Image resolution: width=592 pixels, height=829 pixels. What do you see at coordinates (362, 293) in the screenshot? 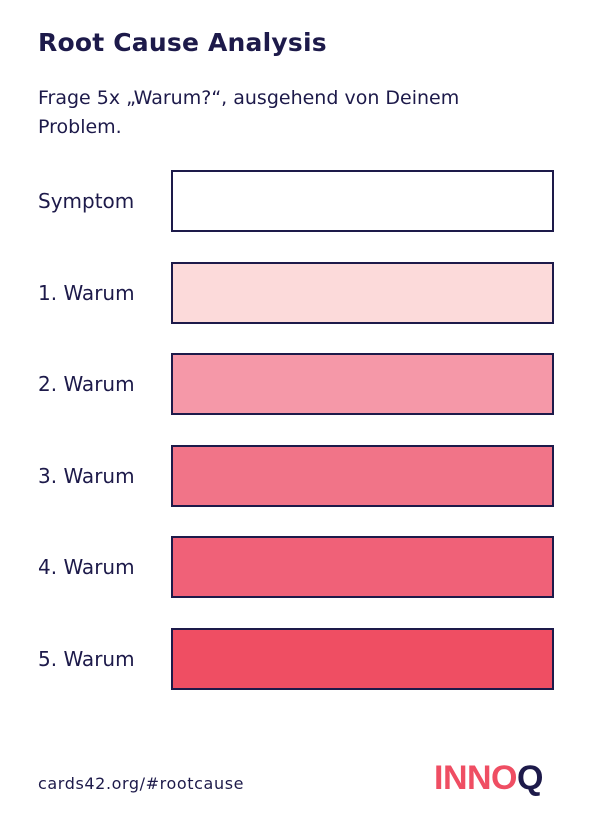
I see `why-1-box` at bounding box center [362, 293].